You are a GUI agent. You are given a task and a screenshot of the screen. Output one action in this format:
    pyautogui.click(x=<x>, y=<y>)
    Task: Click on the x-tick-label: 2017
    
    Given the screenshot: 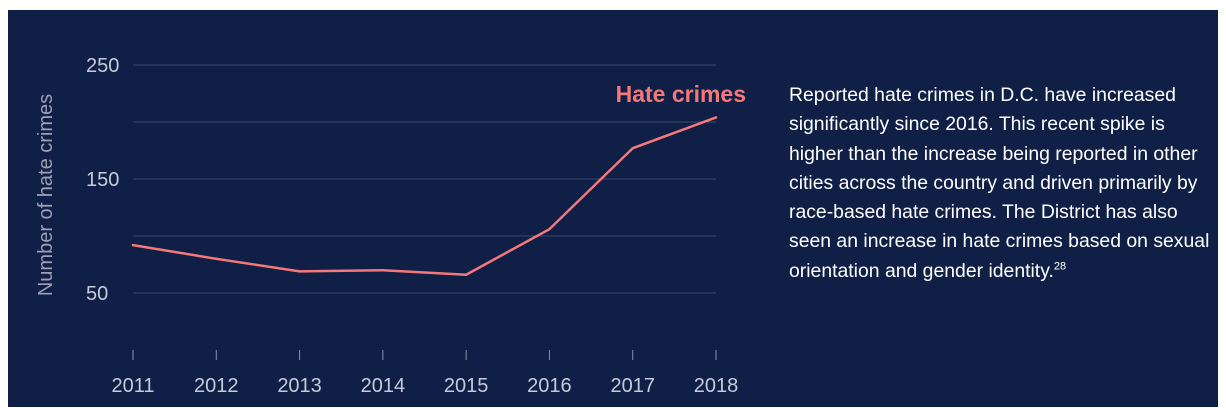 What is the action you would take?
    pyautogui.click(x=632, y=386)
    